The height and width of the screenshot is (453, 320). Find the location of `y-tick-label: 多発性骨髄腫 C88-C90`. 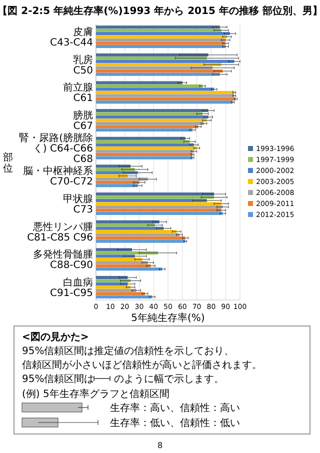

y-tick-label: 多発性骨髄腫 C88-C90 is located at coordinates (63, 260).